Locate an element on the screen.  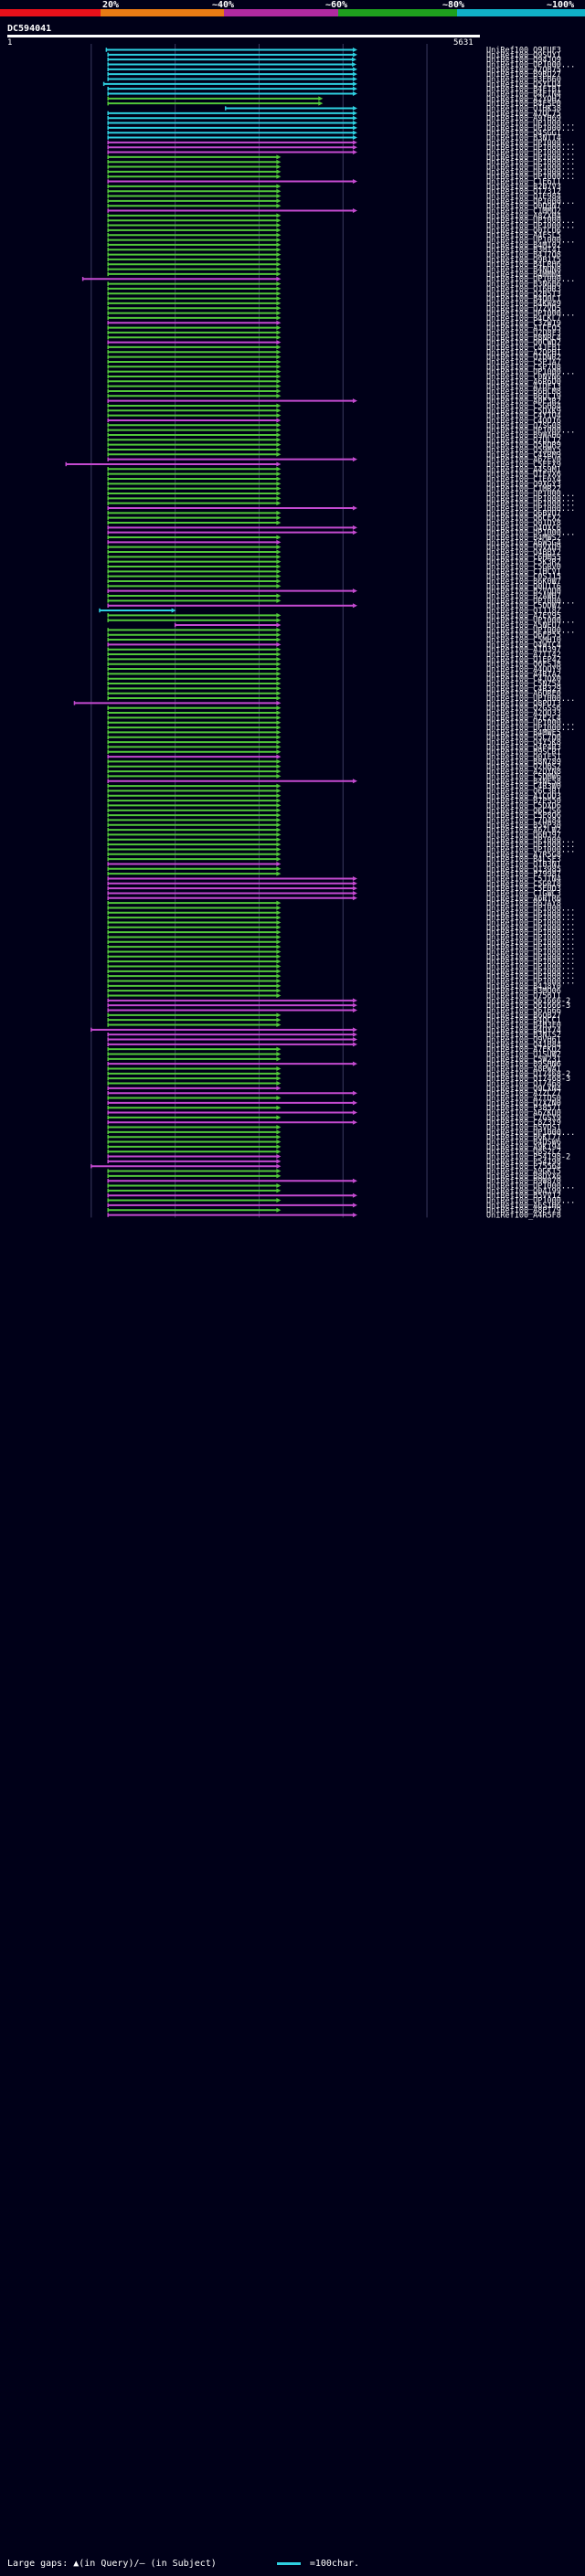
hit-label: UniRef100_C5P7Q8 is located at coordinates (523, 367).